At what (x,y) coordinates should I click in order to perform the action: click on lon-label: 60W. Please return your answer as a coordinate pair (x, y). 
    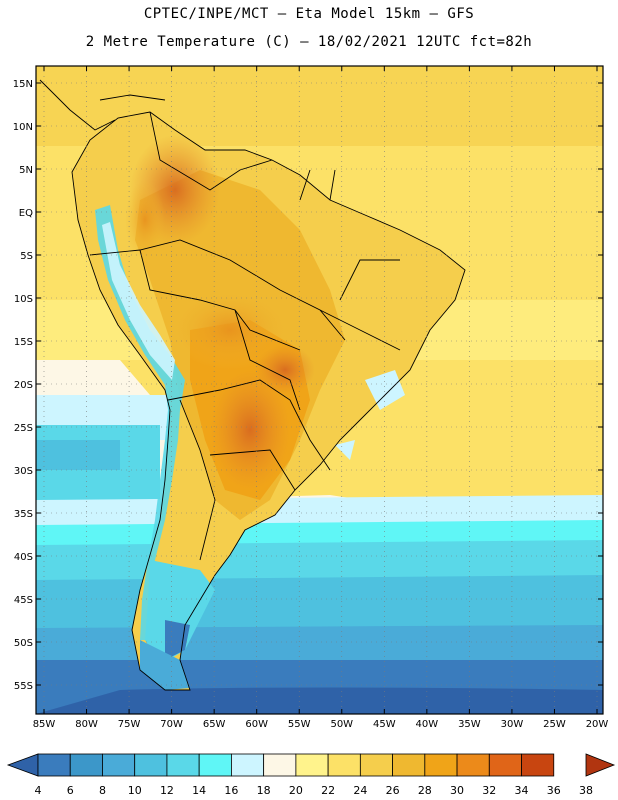
    Looking at the image, I should click on (256, 724).